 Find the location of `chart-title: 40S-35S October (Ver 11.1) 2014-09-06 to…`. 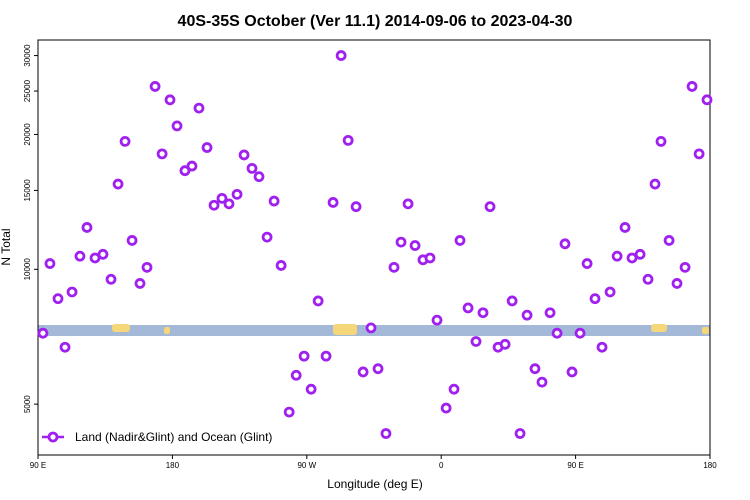

chart-title: 40S-35S October (Ver 11.1) 2014-09-06 to… is located at coordinates (375, 21).